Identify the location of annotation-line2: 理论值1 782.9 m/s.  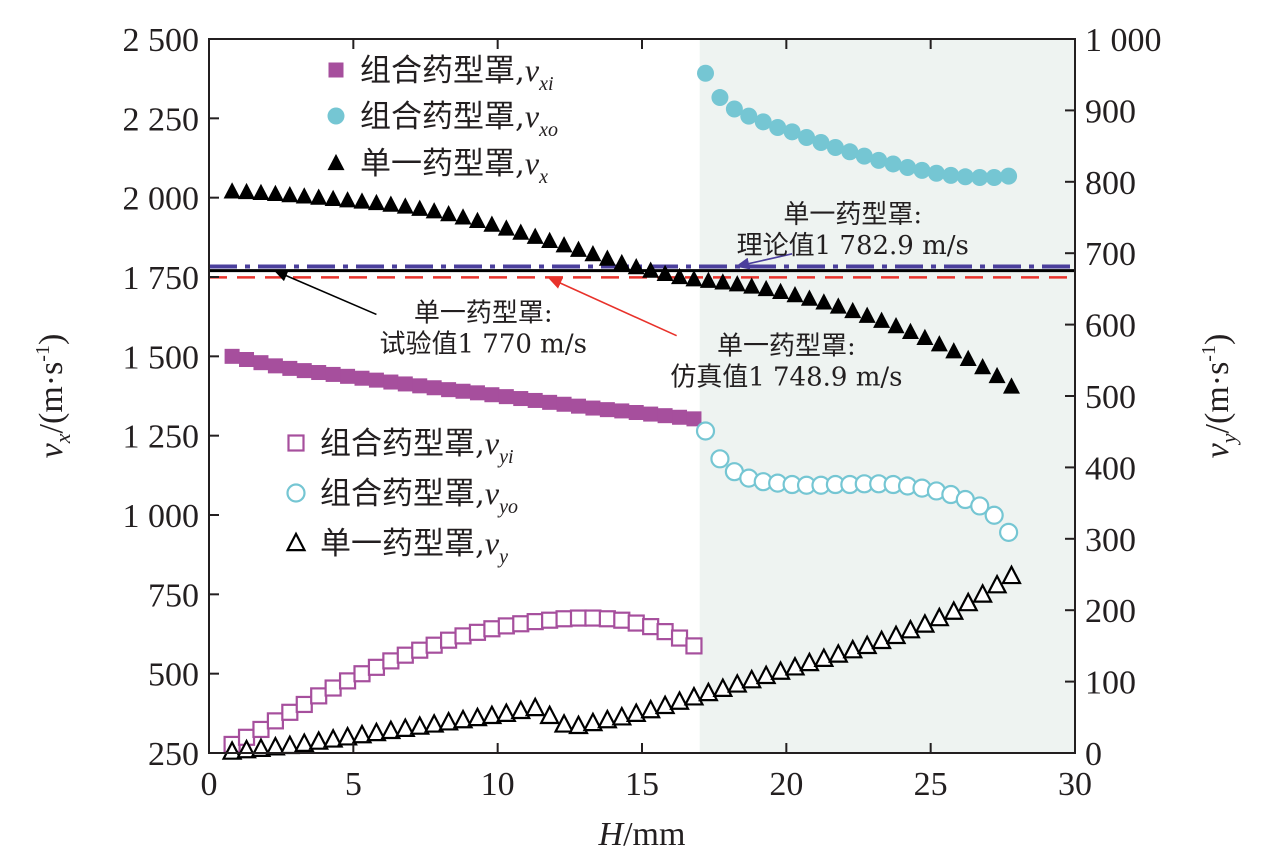
(853, 246).